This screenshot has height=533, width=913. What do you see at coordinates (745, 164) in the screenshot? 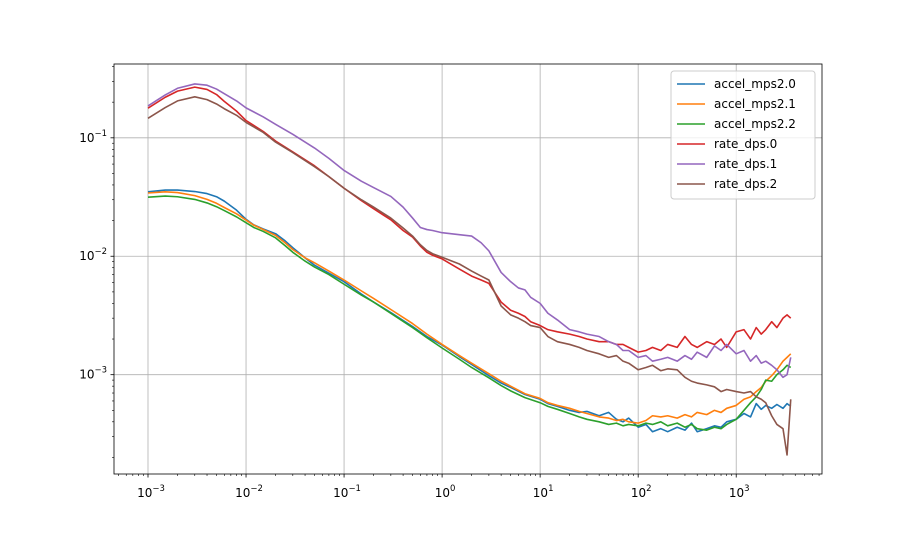
I see `legend-label: rate_dps.1` at bounding box center [745, 164].